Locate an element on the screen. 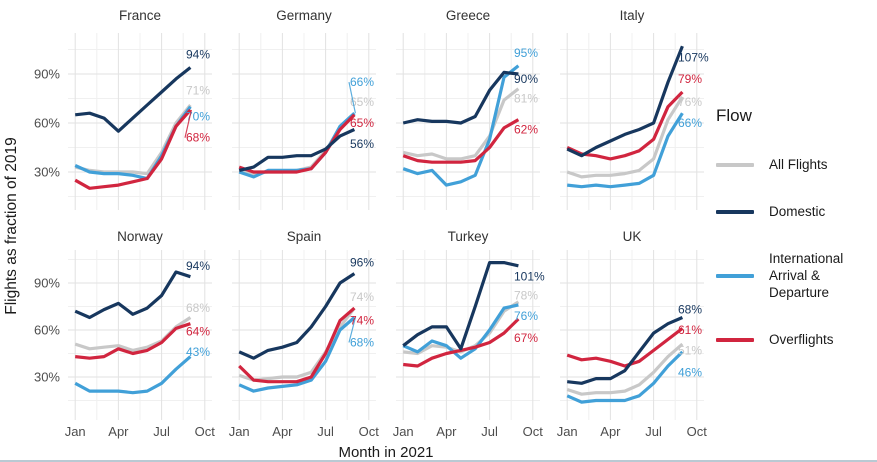 This screenshot has width=877, height=462. end-label: 67% is located at coordinates (526, 338).